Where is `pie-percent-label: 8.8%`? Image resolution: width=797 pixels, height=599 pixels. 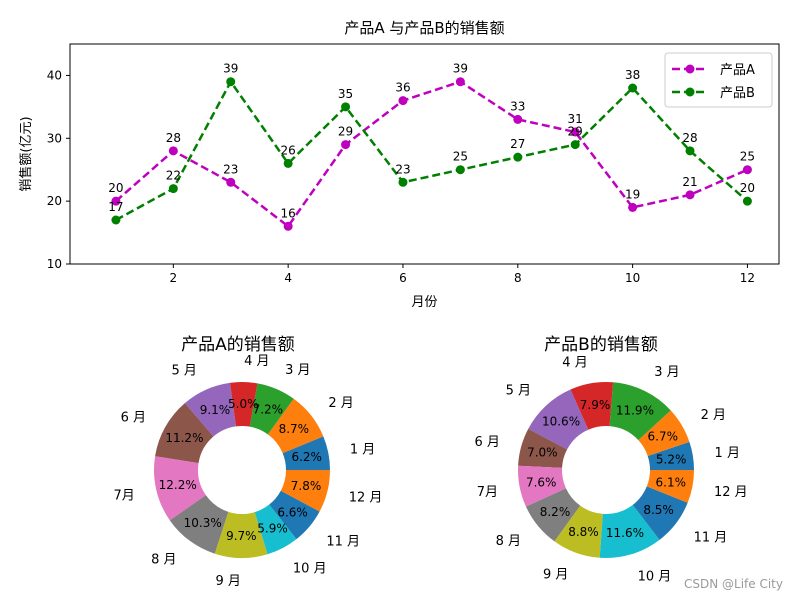
pie-percent-label: 8.8% is located at coordinates (583, 532).